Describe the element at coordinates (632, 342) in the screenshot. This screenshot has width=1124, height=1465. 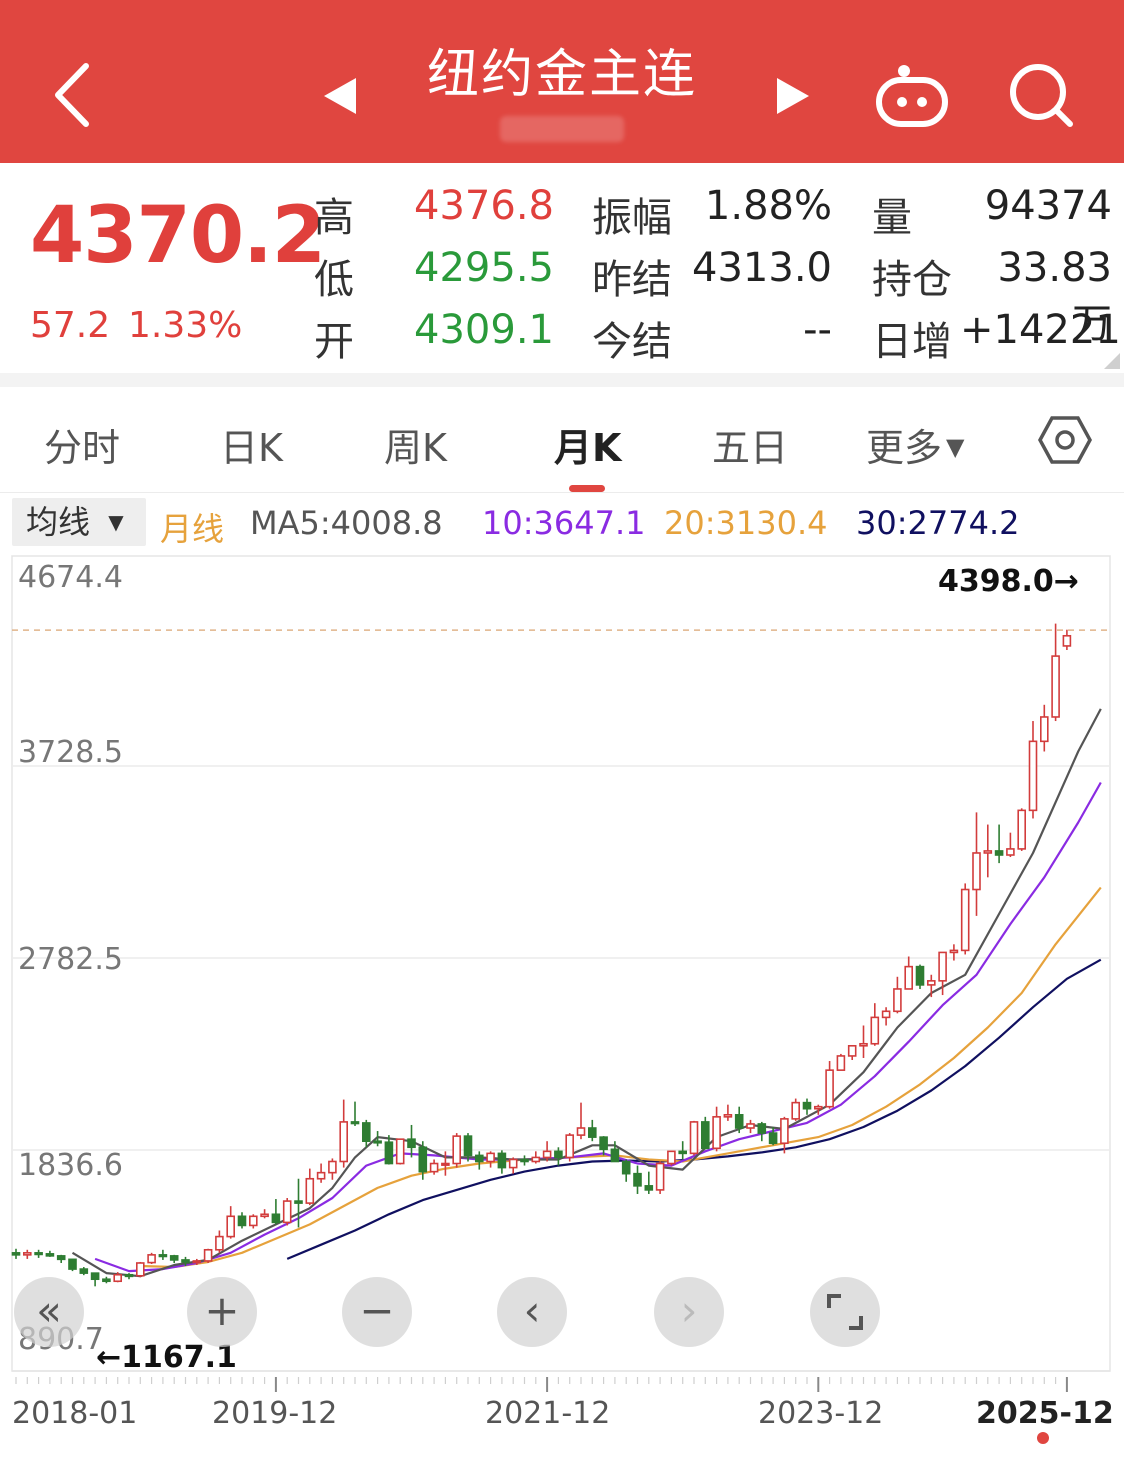
I see `label-today-settle: 今结` at that location.